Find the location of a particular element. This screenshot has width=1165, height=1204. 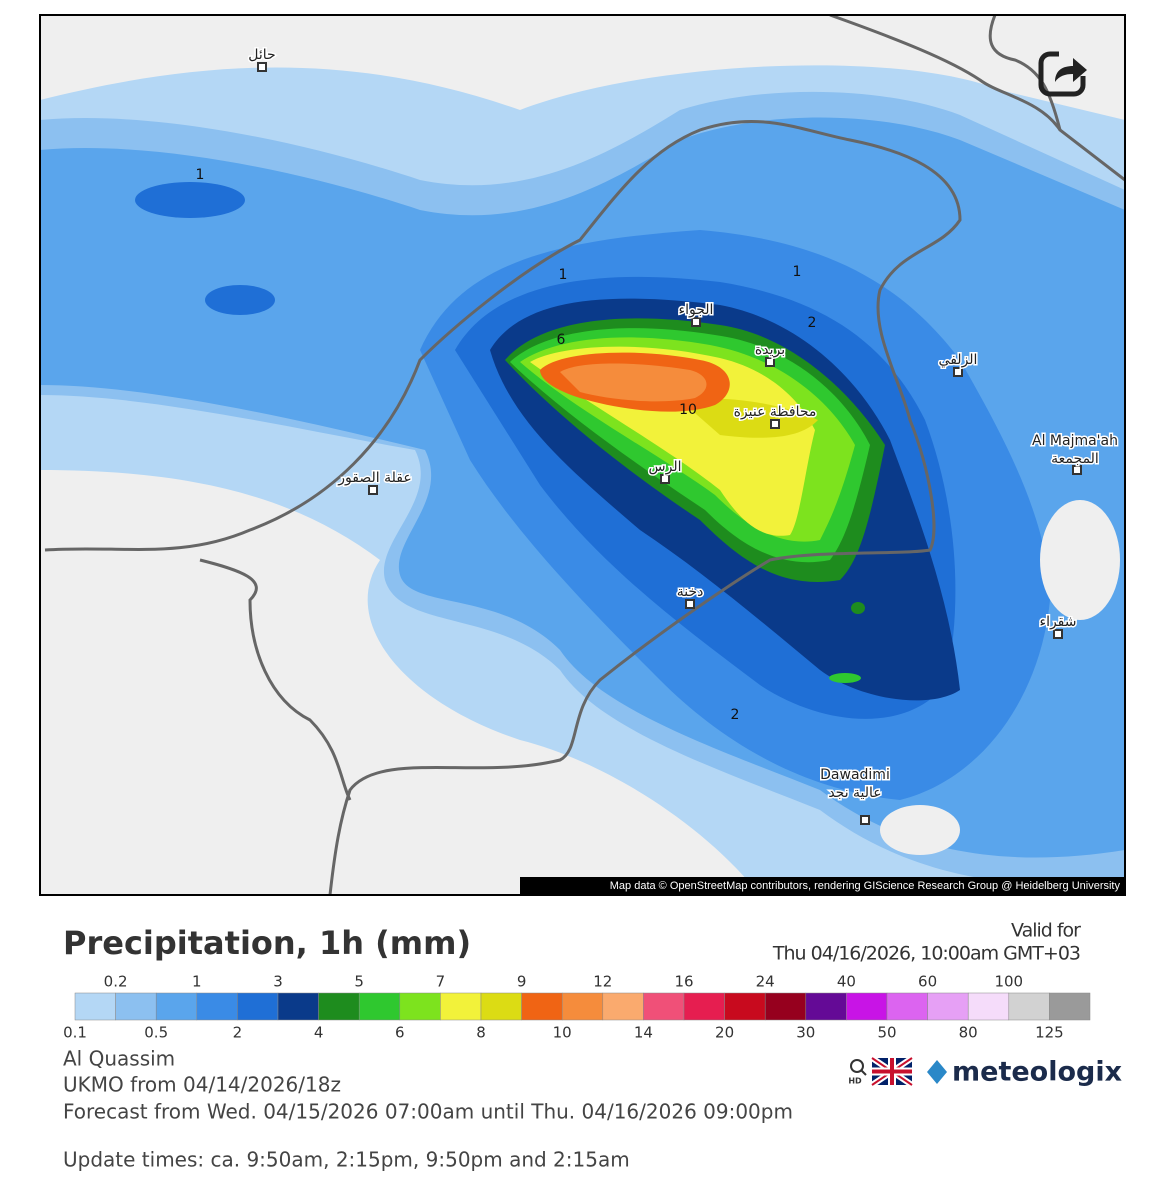

legend-label: 24 is located at coordinates (765, 982).